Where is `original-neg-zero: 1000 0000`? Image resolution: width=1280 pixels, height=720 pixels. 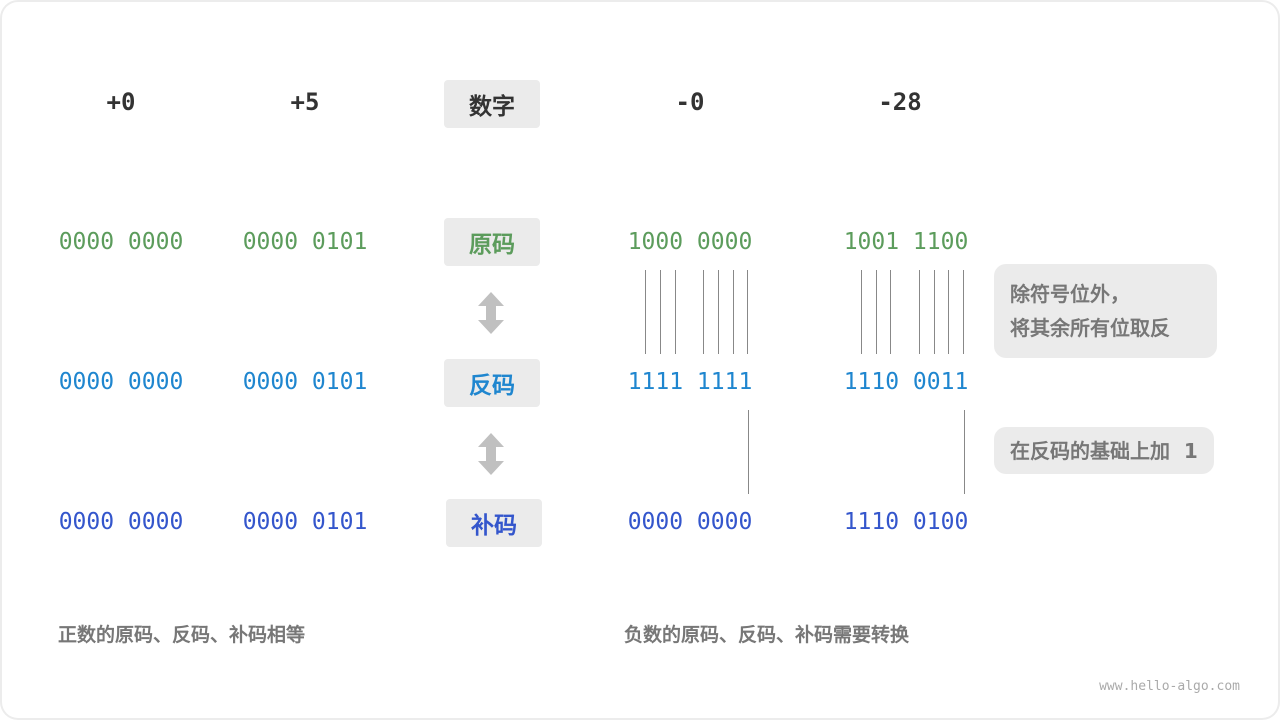 original-neg-zero: 1000 0000 is located at coordinates (690, 242).